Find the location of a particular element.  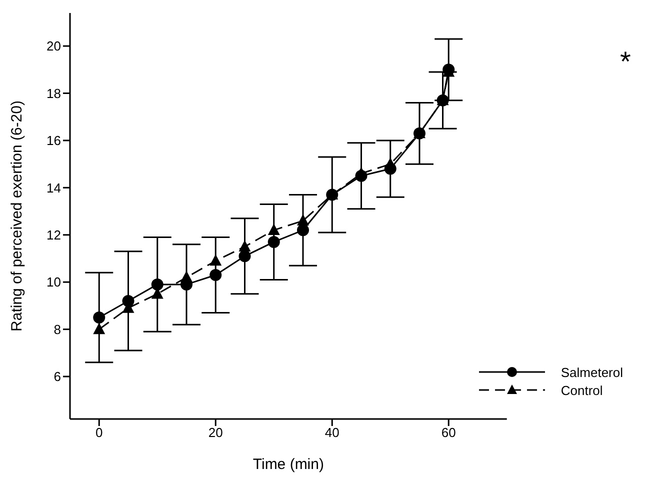

y-tick-label: 16 is located at coordinates (53, 140).